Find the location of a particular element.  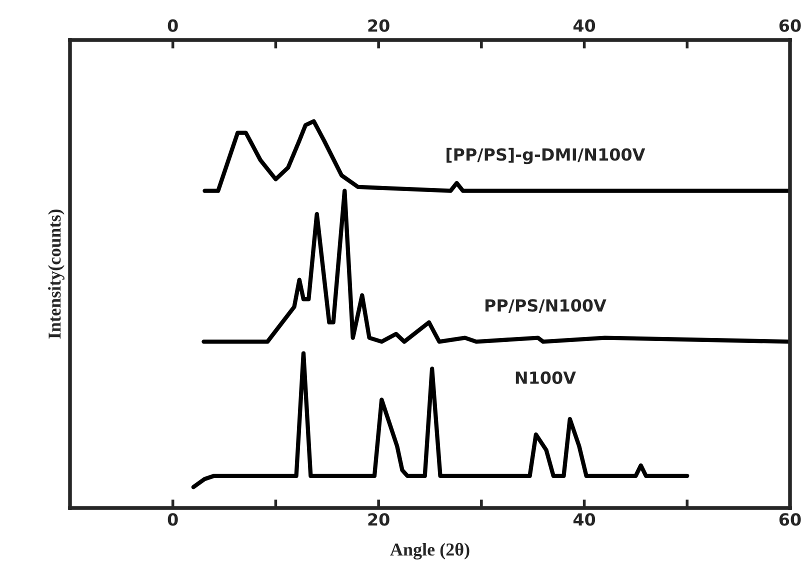

x-tick-label: 60 is located at coordinates (790, 519).